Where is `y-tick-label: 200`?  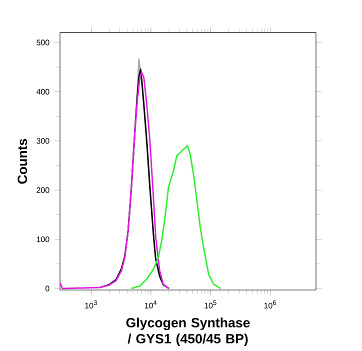 y-tick-label: 200 is located at coordinates (43, 190).